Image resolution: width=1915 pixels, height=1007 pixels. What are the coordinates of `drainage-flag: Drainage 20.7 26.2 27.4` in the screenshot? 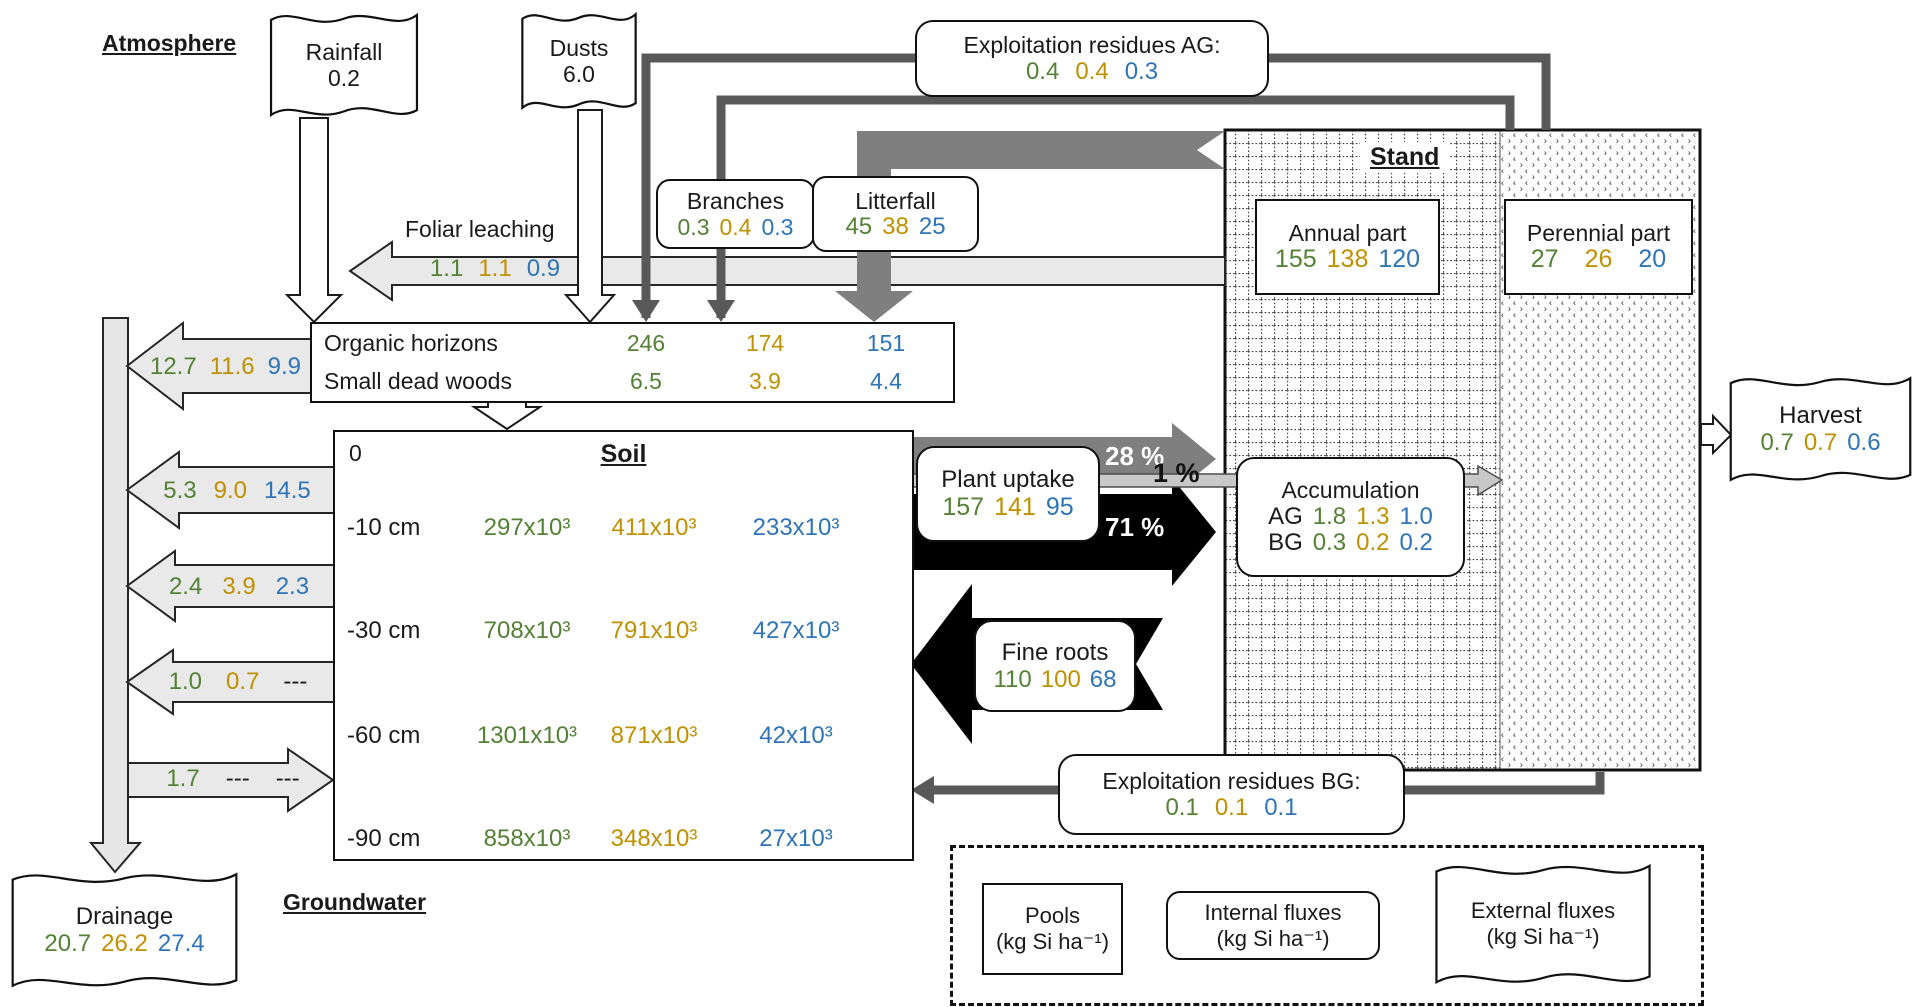 It's located at (124, 930).